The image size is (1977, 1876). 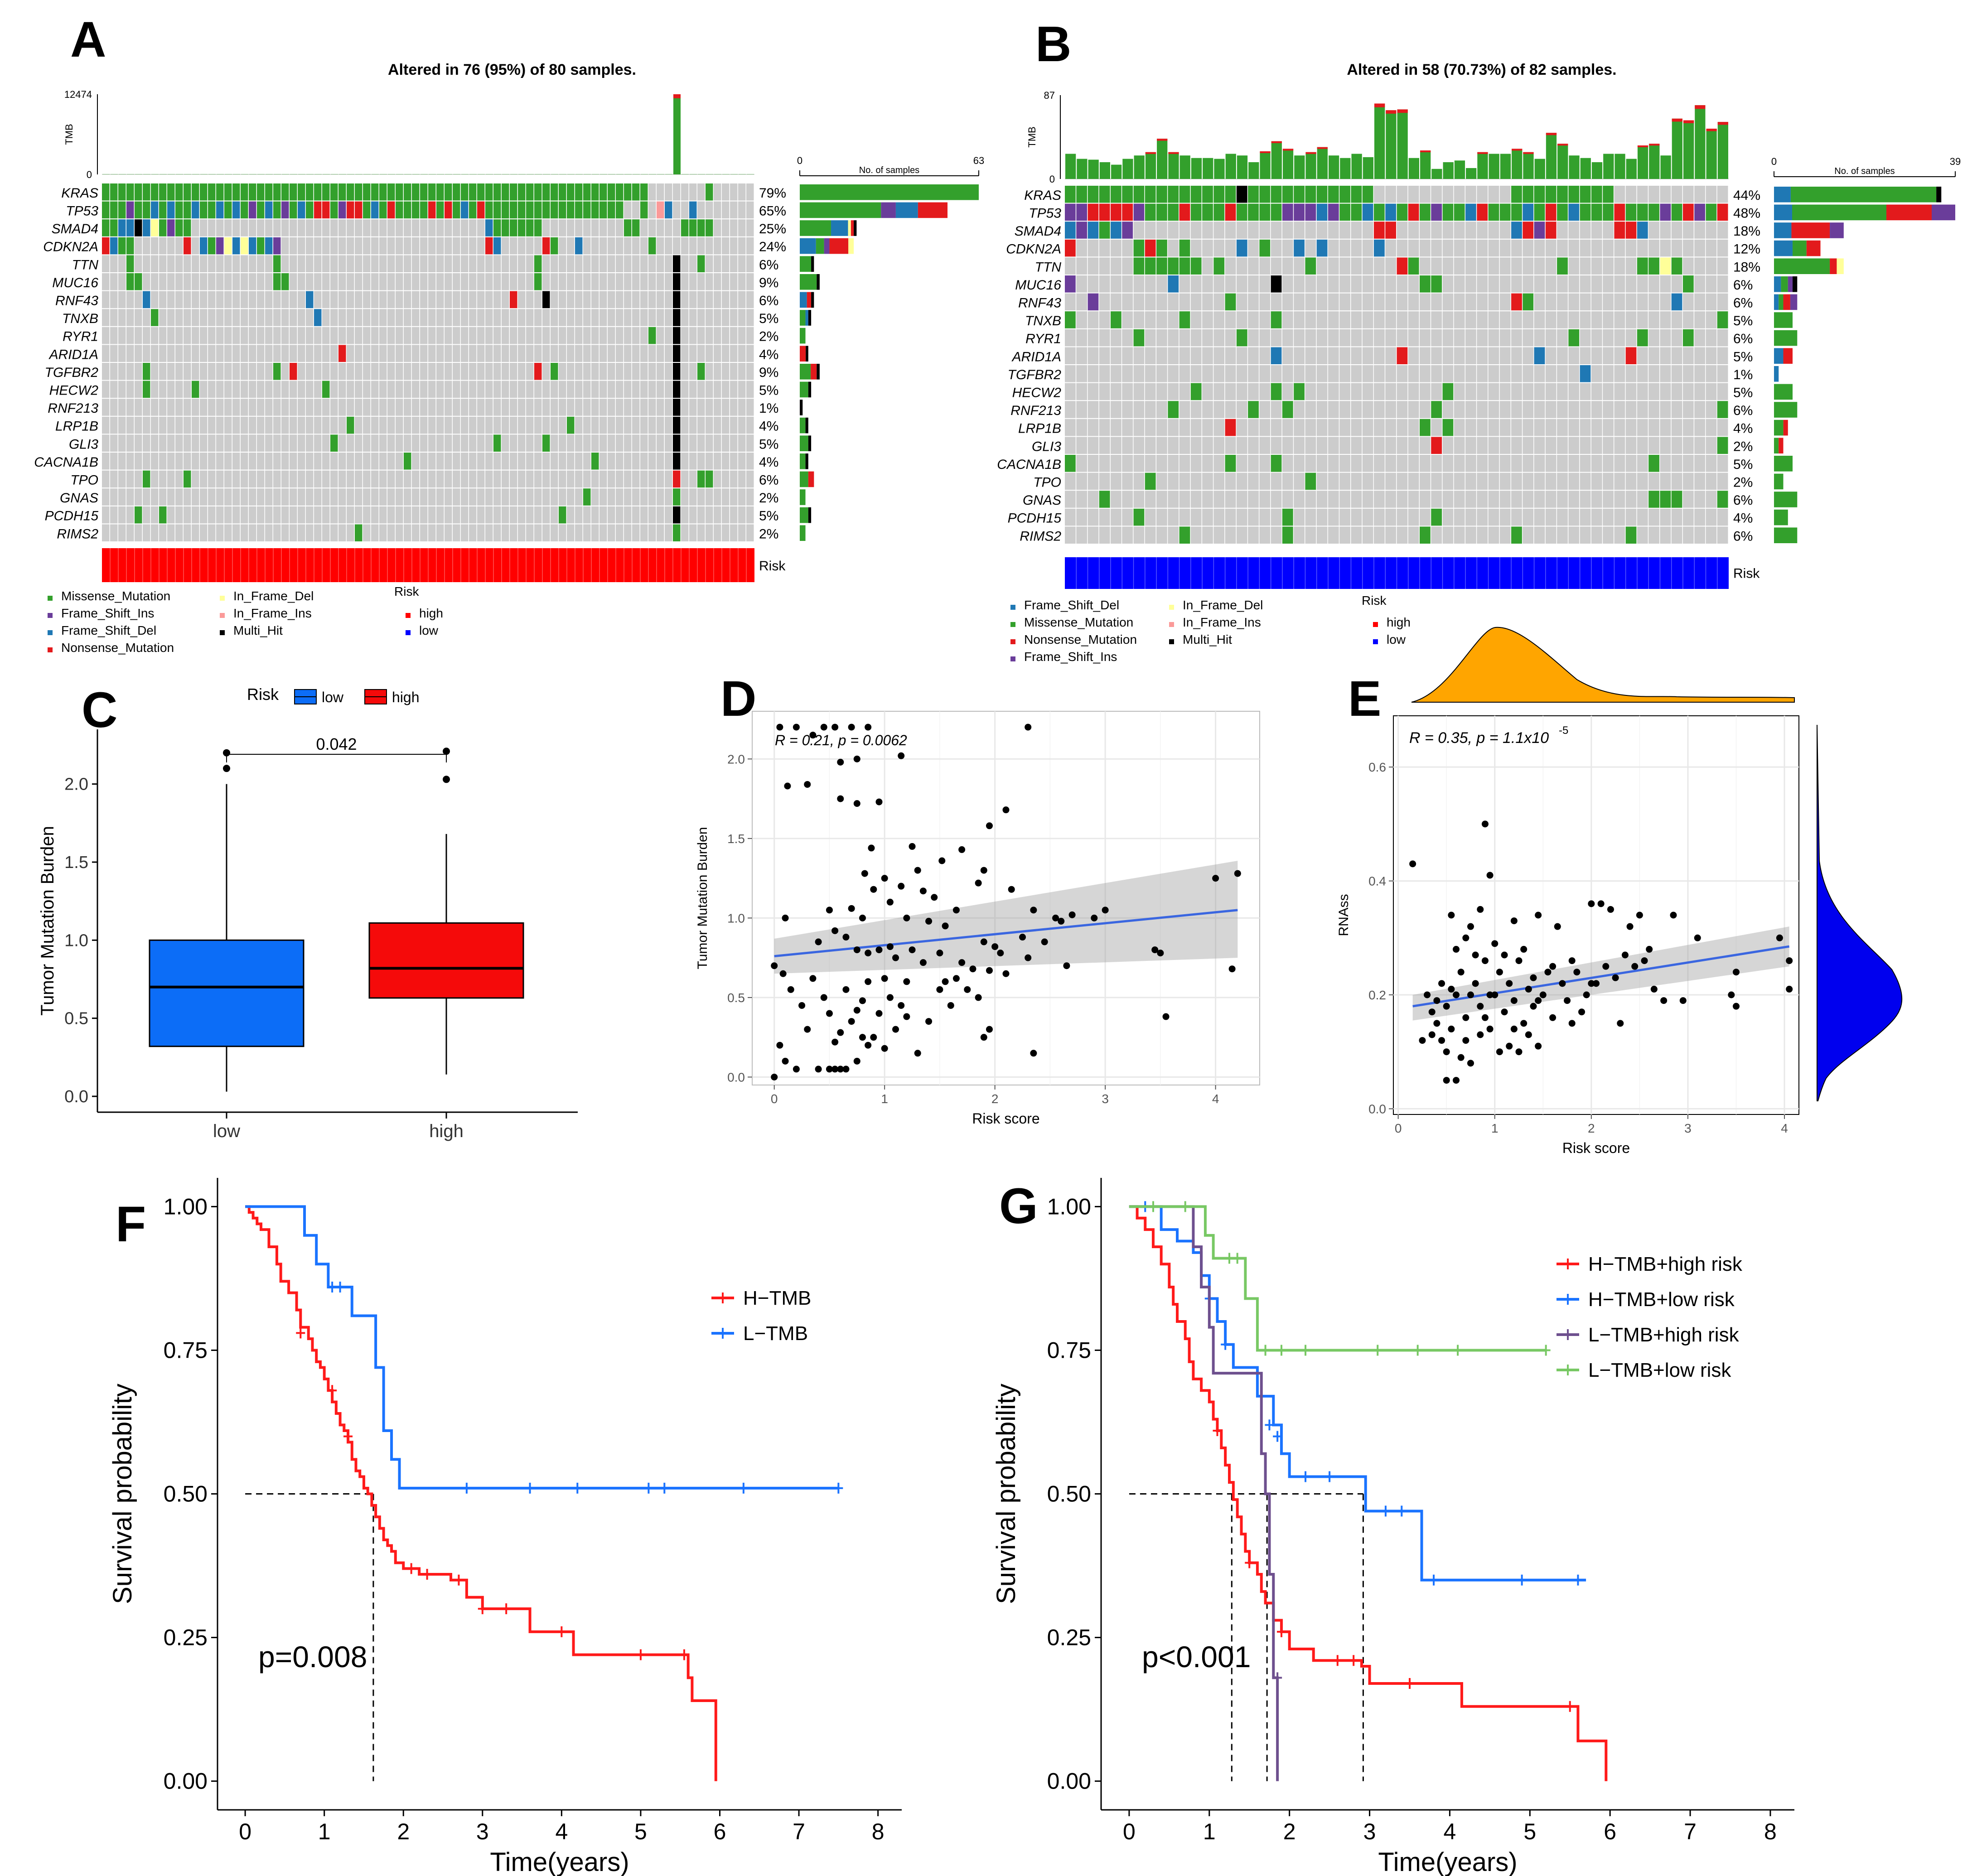 What do you see at coordinates (409, 615) in the screenshot?
I see `risk-legend-swatch` at bounding box center [409, 615].